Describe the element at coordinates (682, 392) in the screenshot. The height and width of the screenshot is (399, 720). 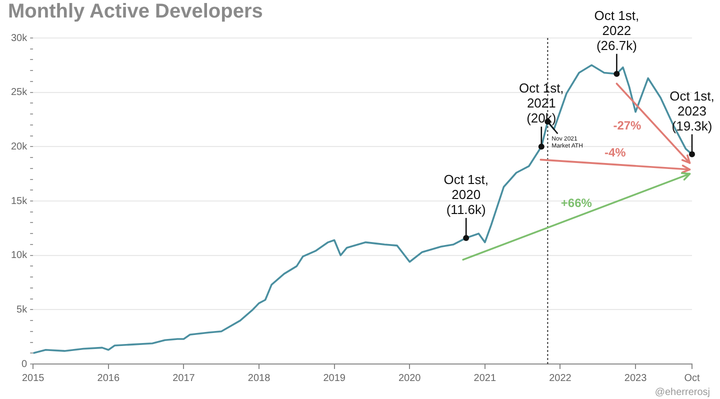
I see `text: @eherrerosj` at that location.